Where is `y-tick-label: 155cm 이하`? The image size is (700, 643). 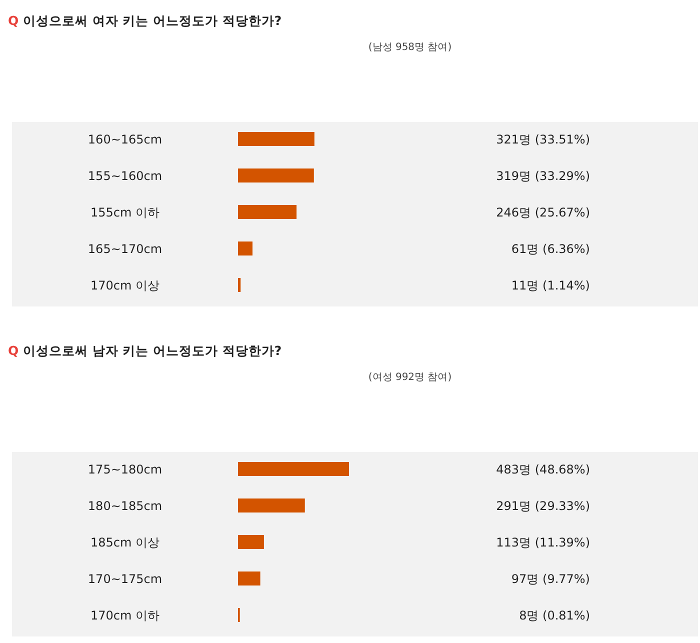 y-tick-label: 155cm 이하 is located at coordinates (125, 213).